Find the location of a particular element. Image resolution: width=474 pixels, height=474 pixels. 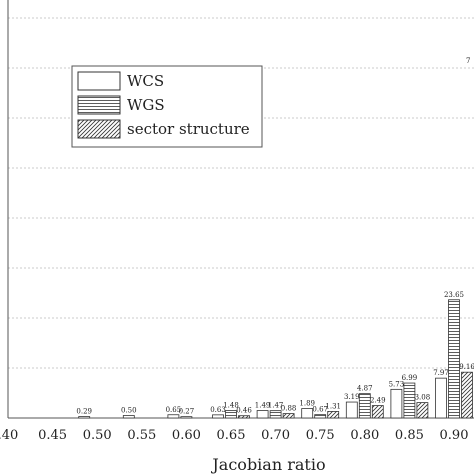

x-tick-label: 0.90 is located at coordinates (454, 435).